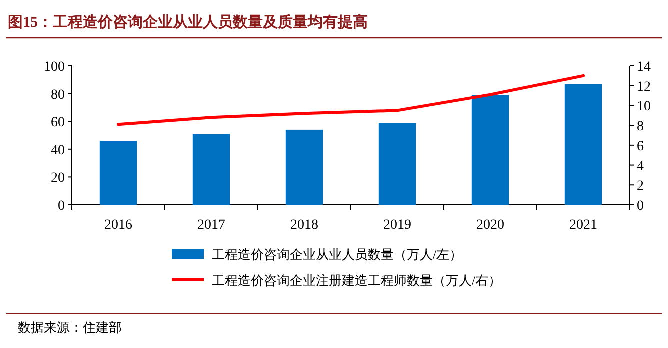 Image resolution: width=668 pixels, height=348 pixels. Describe the element at coordinates (584, 225) in the screenshot. I see `x-tick-label: 2021` at that location.